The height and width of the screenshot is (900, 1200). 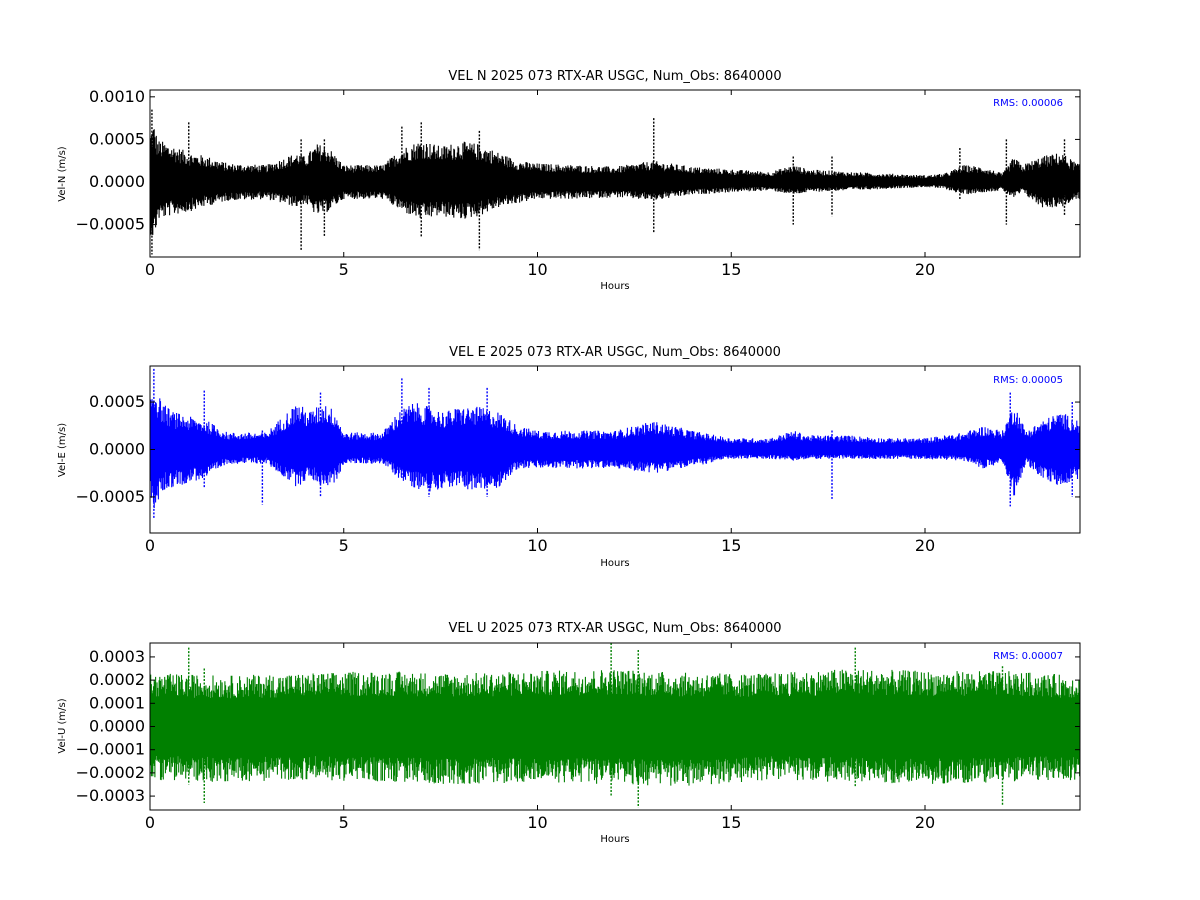 I want to click on y-tick-label-vel-u: −0.0002, so click(x=110, y=772).